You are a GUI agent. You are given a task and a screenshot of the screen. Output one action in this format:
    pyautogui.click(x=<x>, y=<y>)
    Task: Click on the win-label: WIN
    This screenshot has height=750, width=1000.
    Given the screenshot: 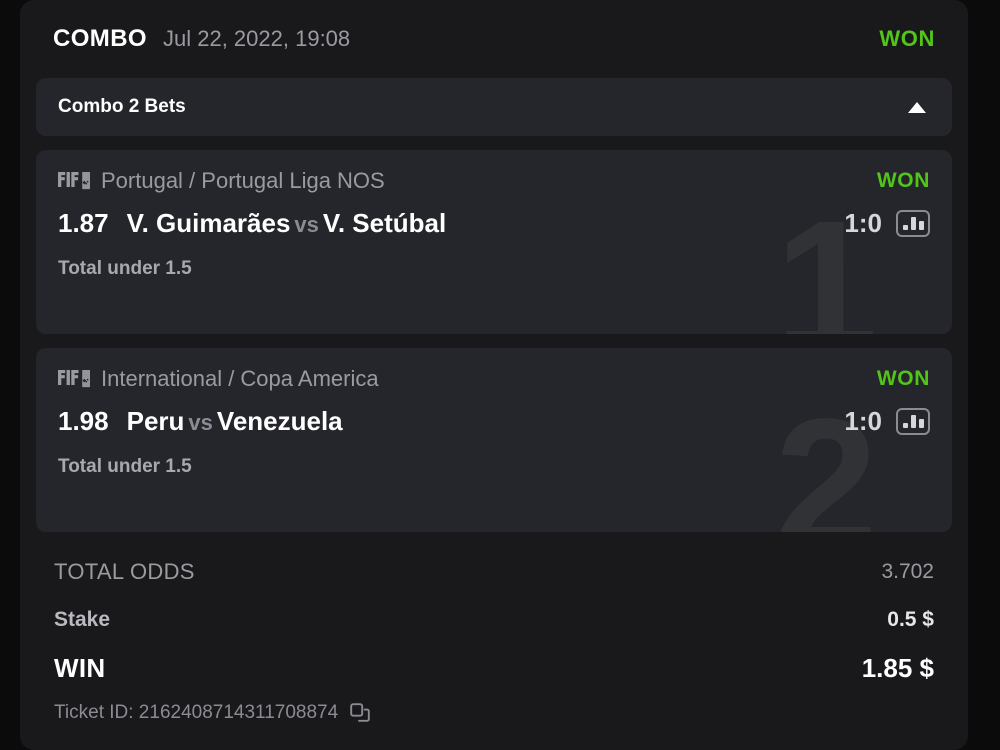 What is the action you would take?
    pyautogui.click(x=80, y=667)
    